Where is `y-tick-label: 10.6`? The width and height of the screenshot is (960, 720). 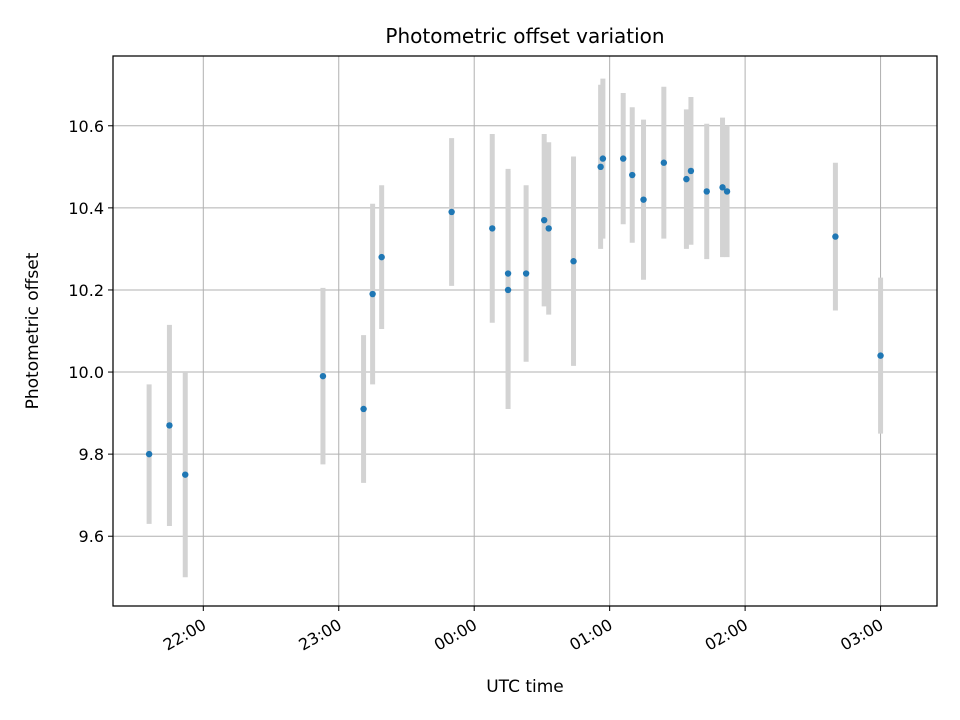 y-tick-label: 10.6 is located at coordinates (86, 126).